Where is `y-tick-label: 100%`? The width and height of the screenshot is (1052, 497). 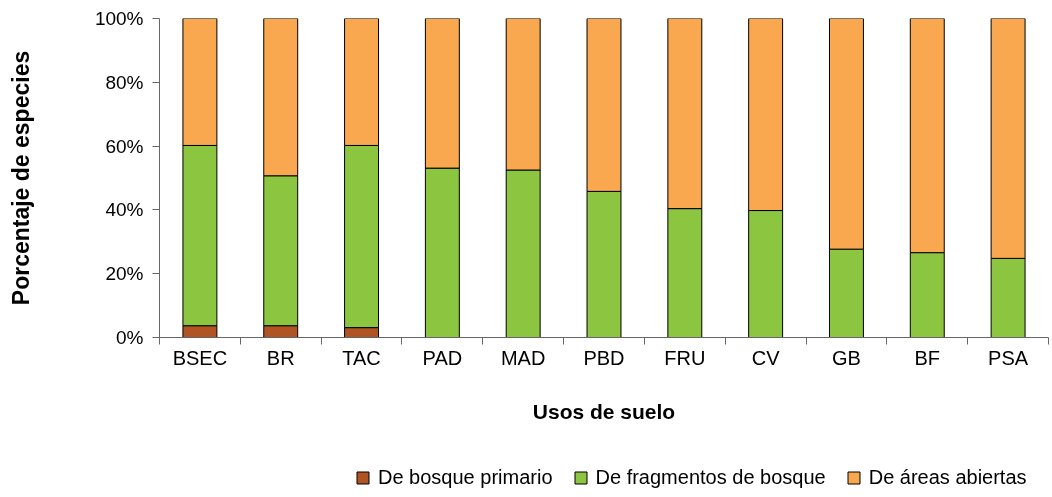
y-tick-label: 100% is located at coordinates (119, 18).